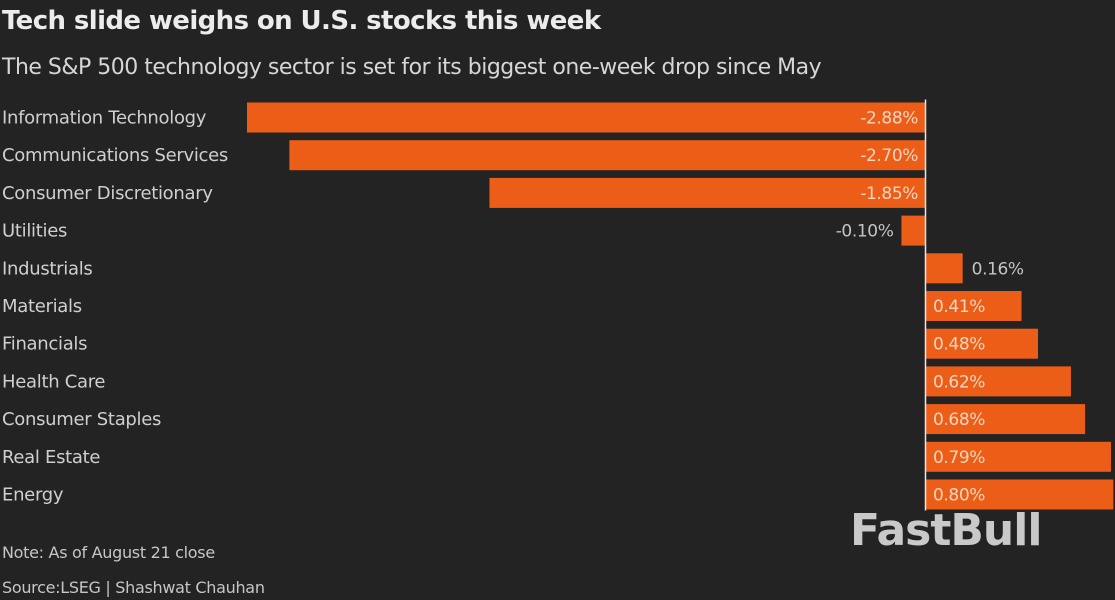  Describe the element at coordinates (107, 193) in the screenshot. I see `category-label-consumer-discretionary: Consumer Discretionary` at that location.